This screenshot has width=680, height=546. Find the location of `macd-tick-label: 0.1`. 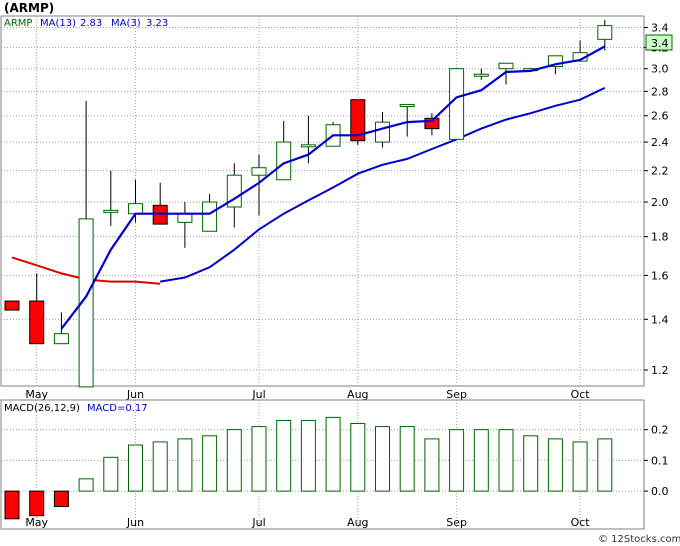

macd-tick-label: 0.1 is located at coordinates (660, 460).